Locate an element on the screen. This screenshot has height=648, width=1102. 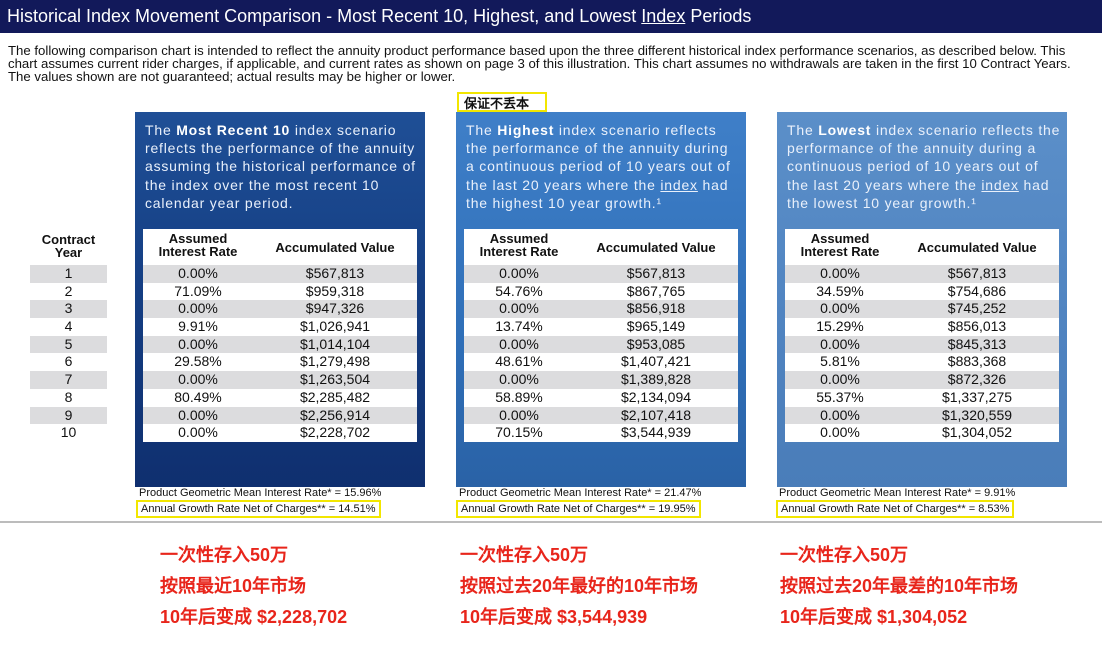
table-row: 0.00% $872,326 is located at coordinates (922, 380).